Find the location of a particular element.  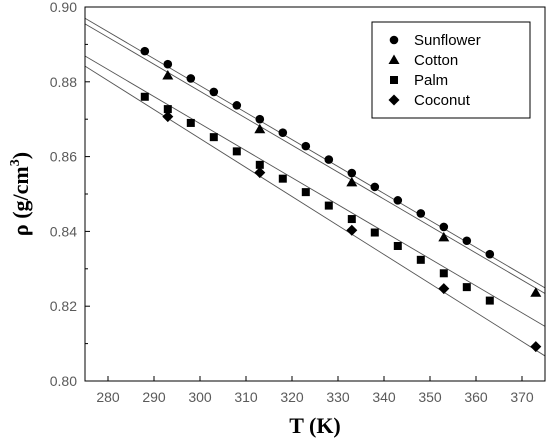

legend-label: Cotton is located at coordinates (436, 60).